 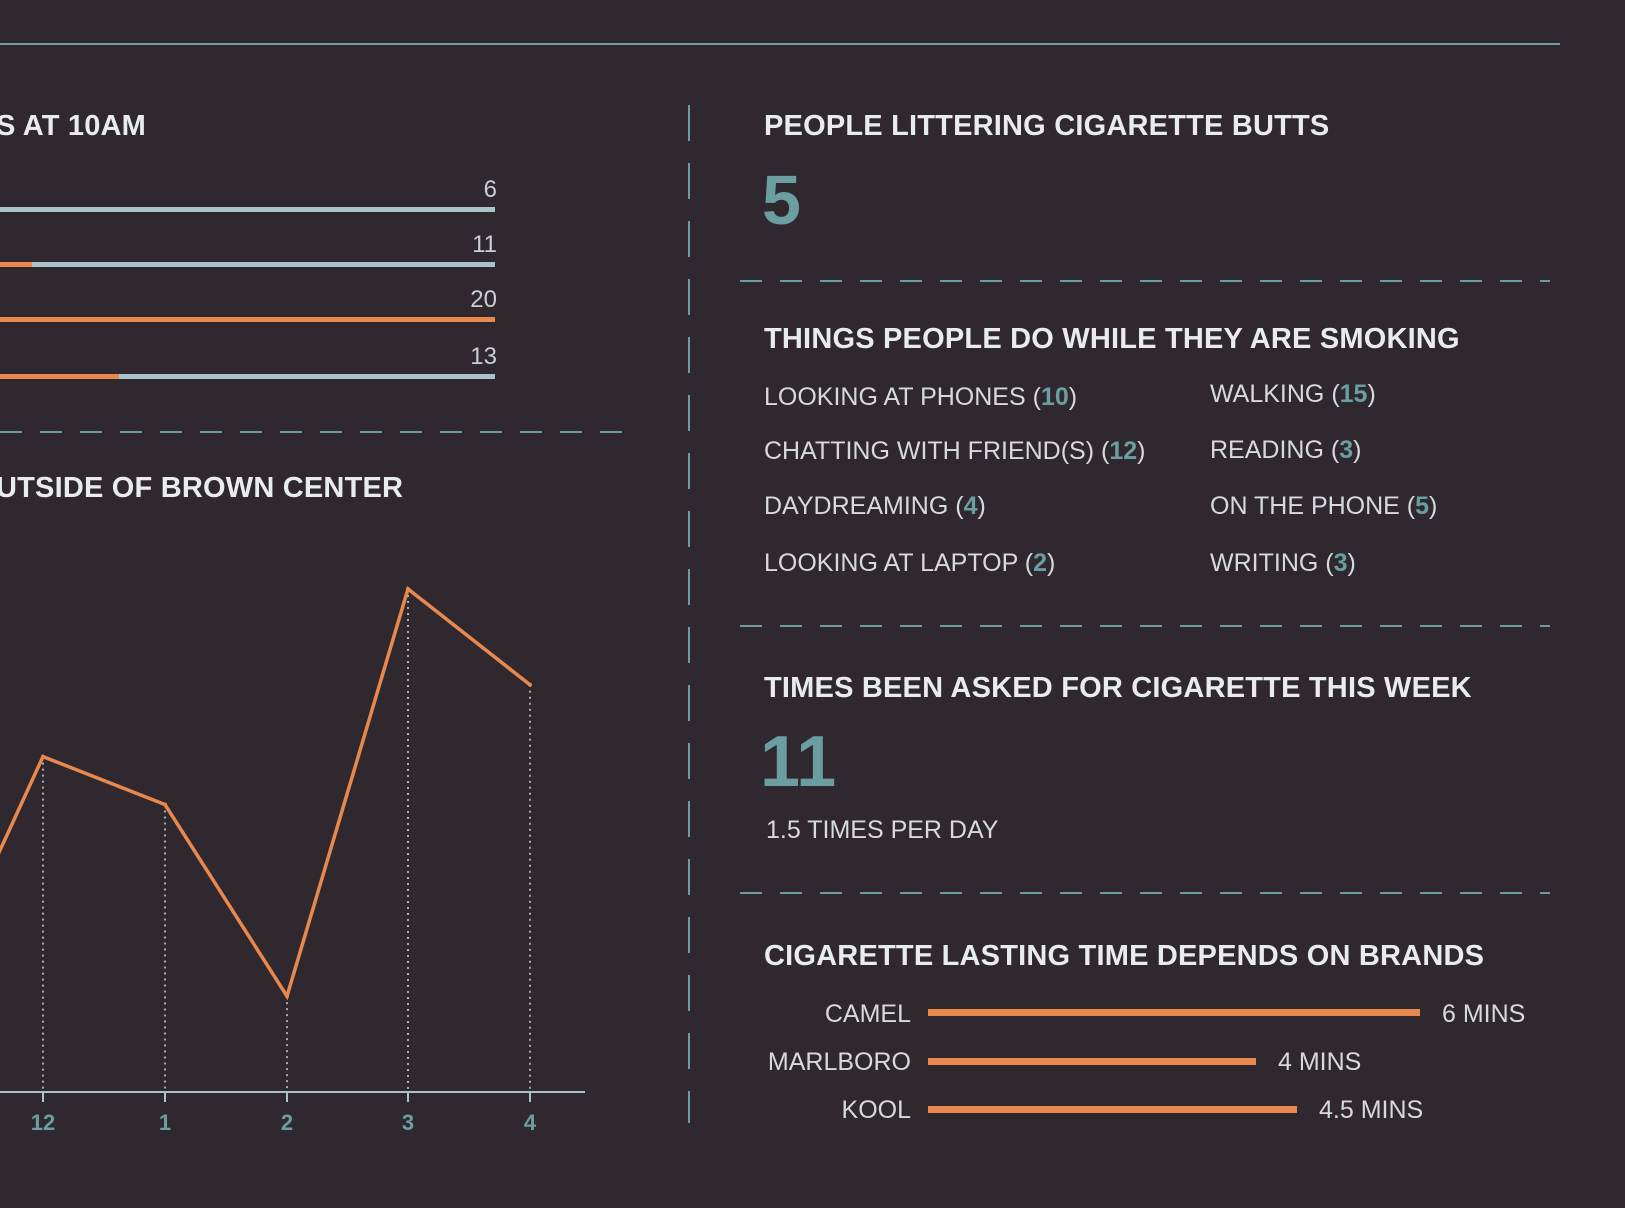 What do you see at coordinates (73, 126) in the screenshot?
I see `bars-heading: S AT 10AM` at bounding box center [73, 126].